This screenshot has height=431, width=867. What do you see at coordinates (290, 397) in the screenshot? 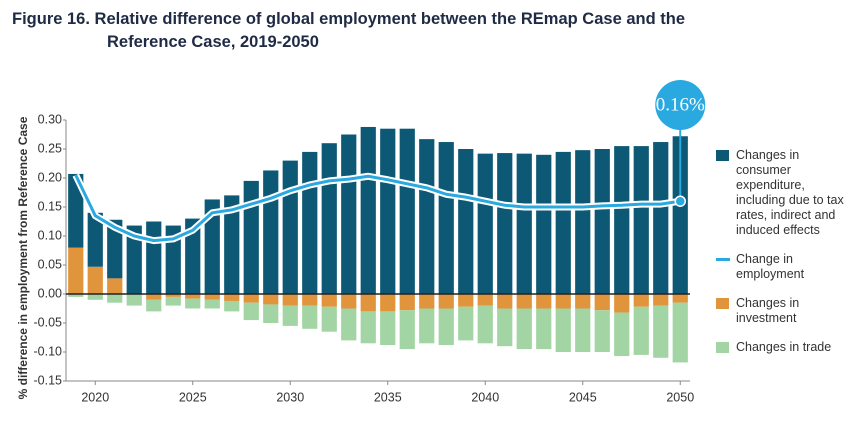
I see `x-tick-label: 2030` at bounding box center [290, 397].